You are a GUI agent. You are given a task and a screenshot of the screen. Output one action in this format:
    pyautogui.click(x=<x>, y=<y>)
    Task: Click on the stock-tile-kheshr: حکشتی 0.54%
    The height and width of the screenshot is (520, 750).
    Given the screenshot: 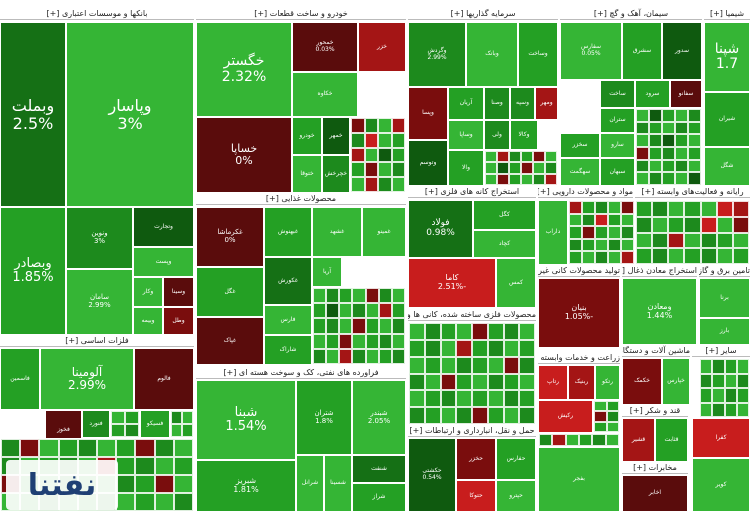 What is the action you would take?
    pyautogui.click(x=432, y=475)
    